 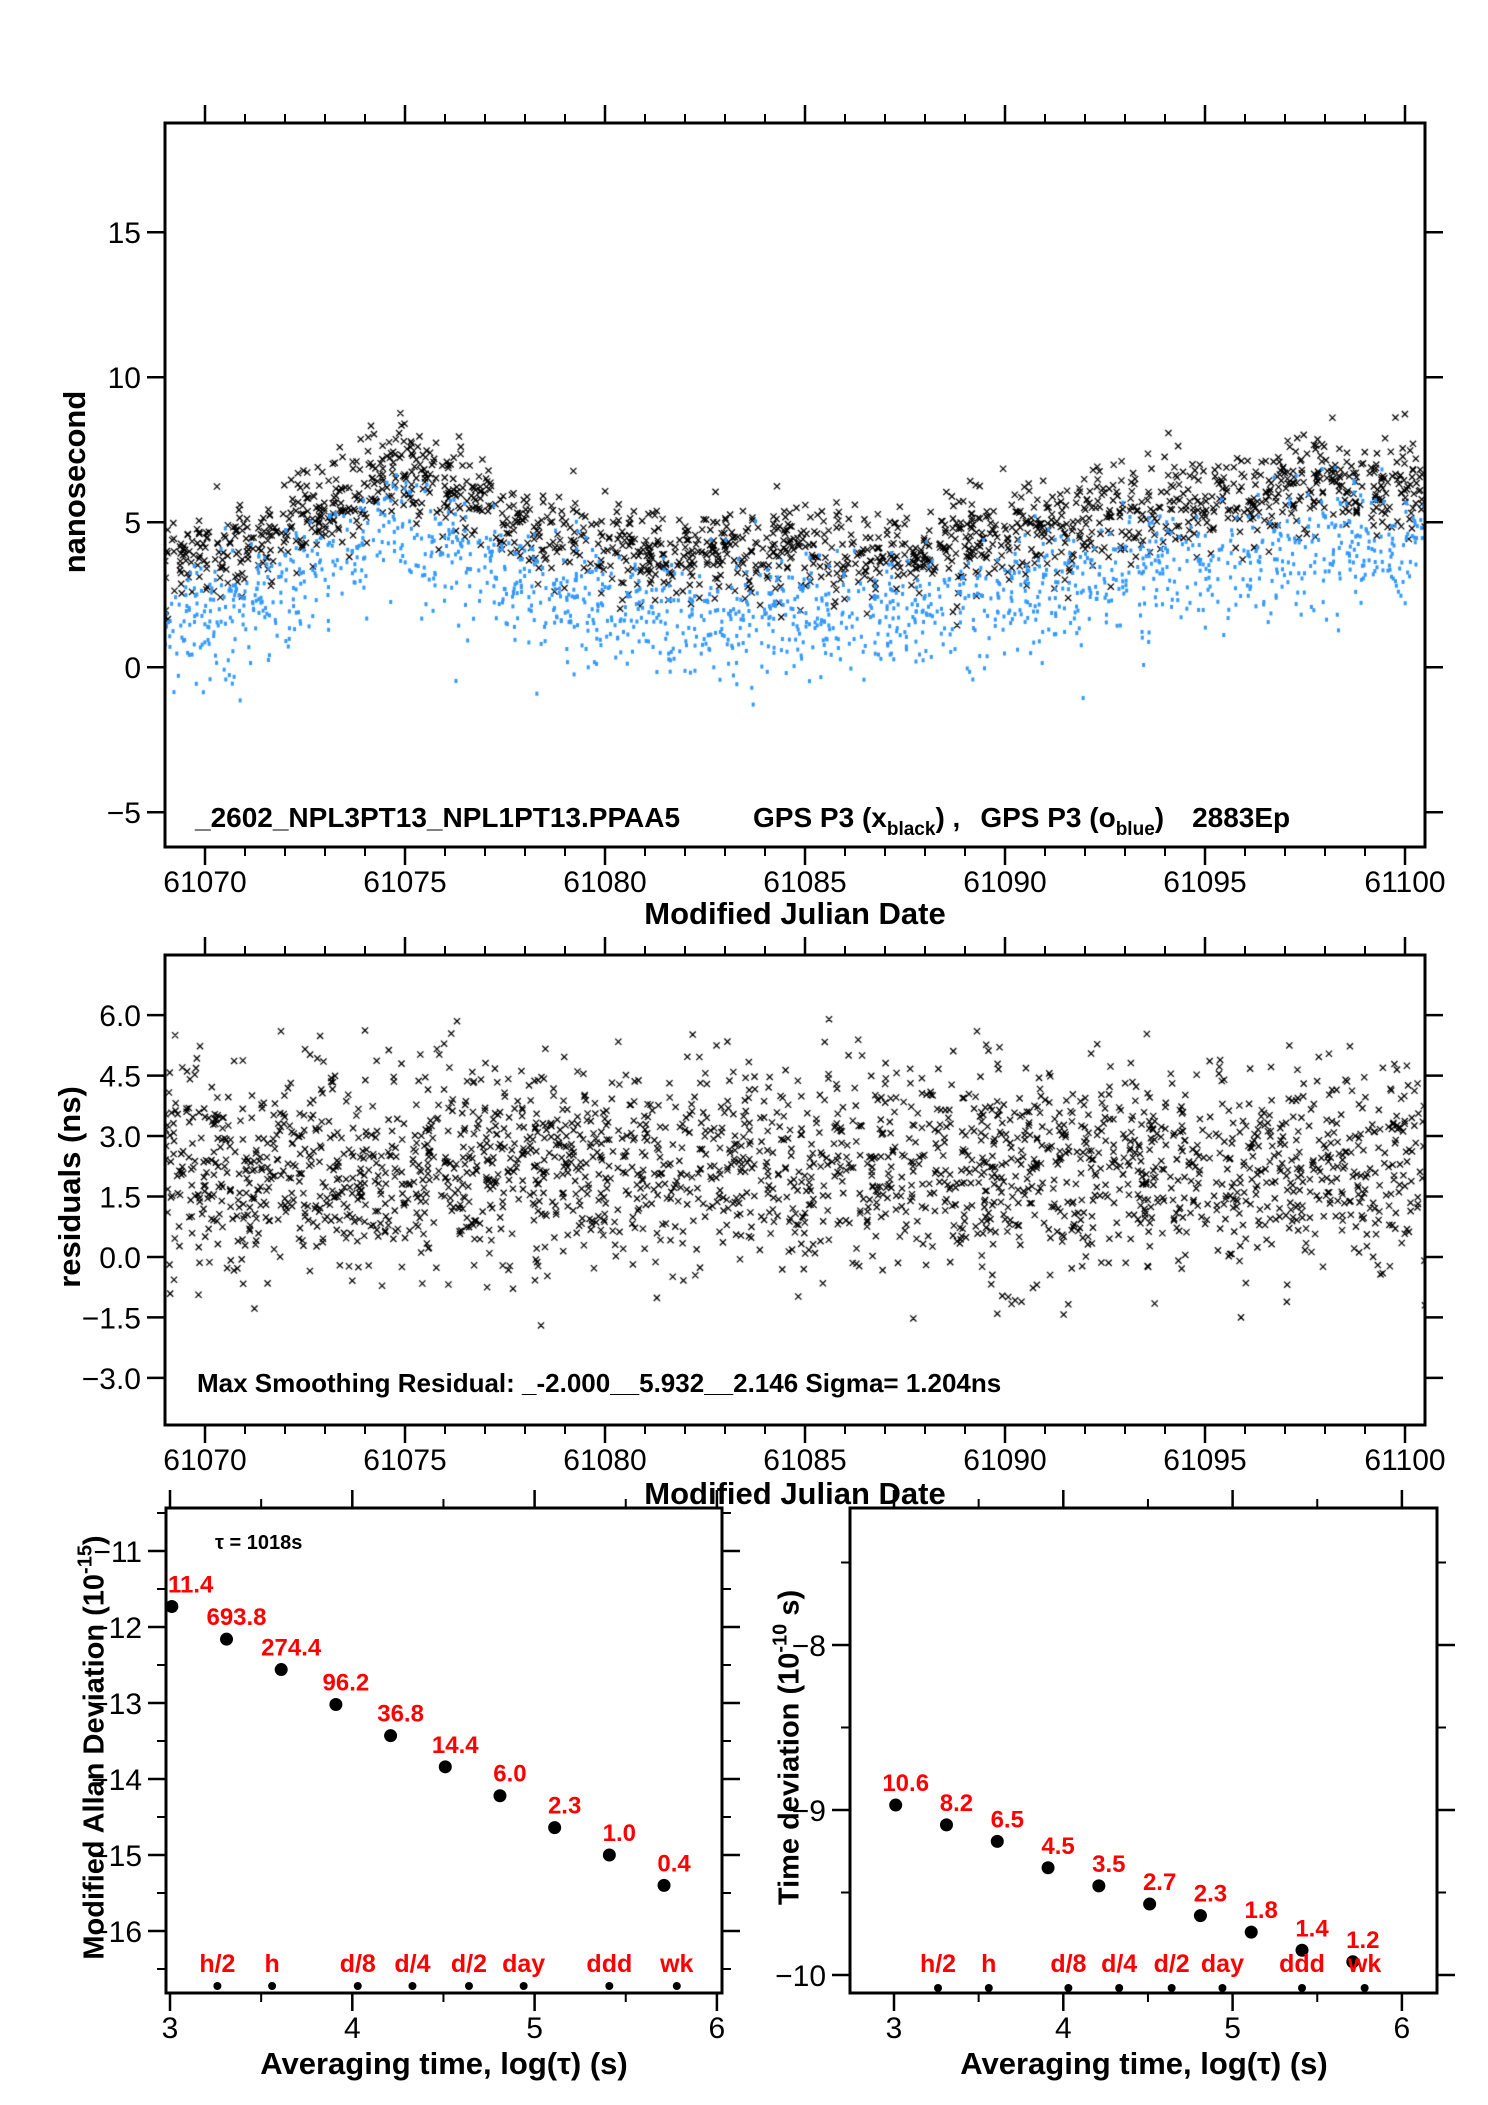 What do you see at coordinates (1159, 1882) in the screenshot?
I see `point-value-label: 2.7` at bounding box center [1159, 1882].